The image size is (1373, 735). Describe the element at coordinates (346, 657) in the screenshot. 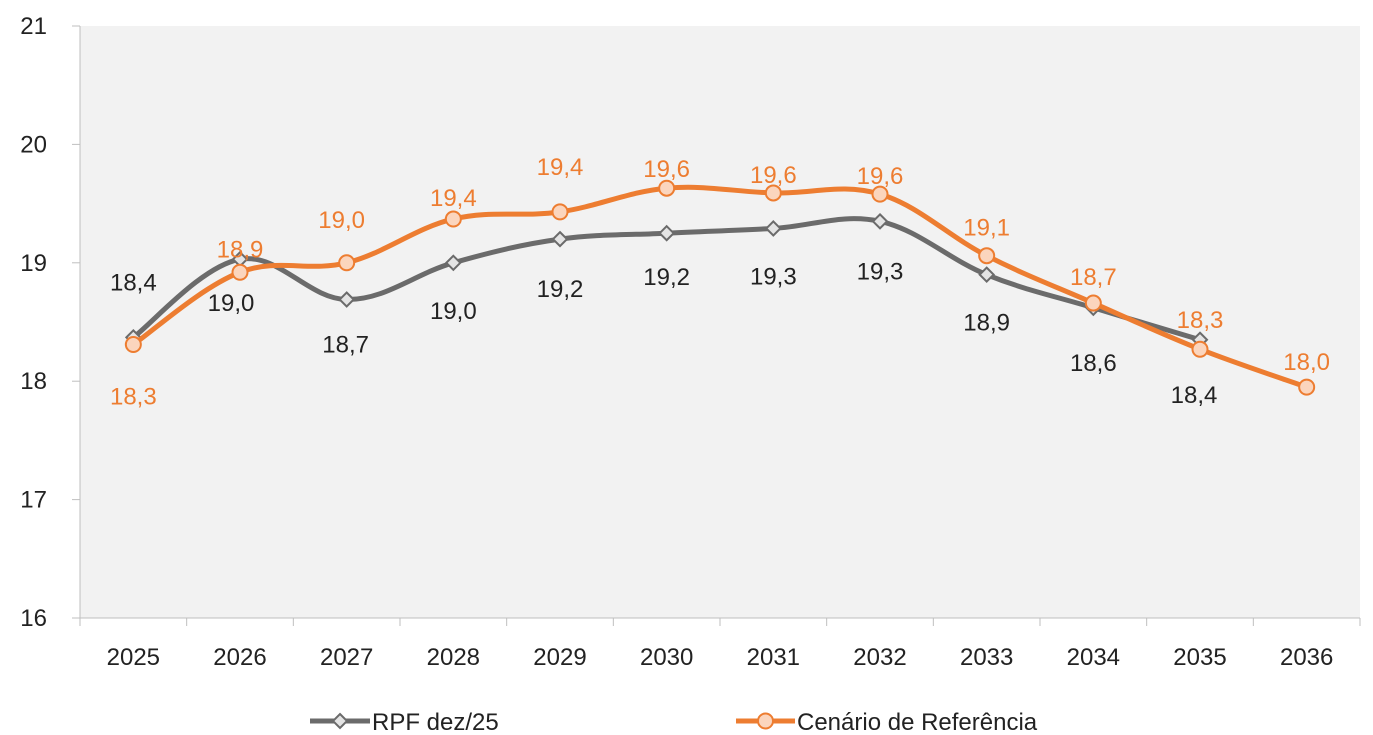

I see `x-tick-label: 2027` at that location.